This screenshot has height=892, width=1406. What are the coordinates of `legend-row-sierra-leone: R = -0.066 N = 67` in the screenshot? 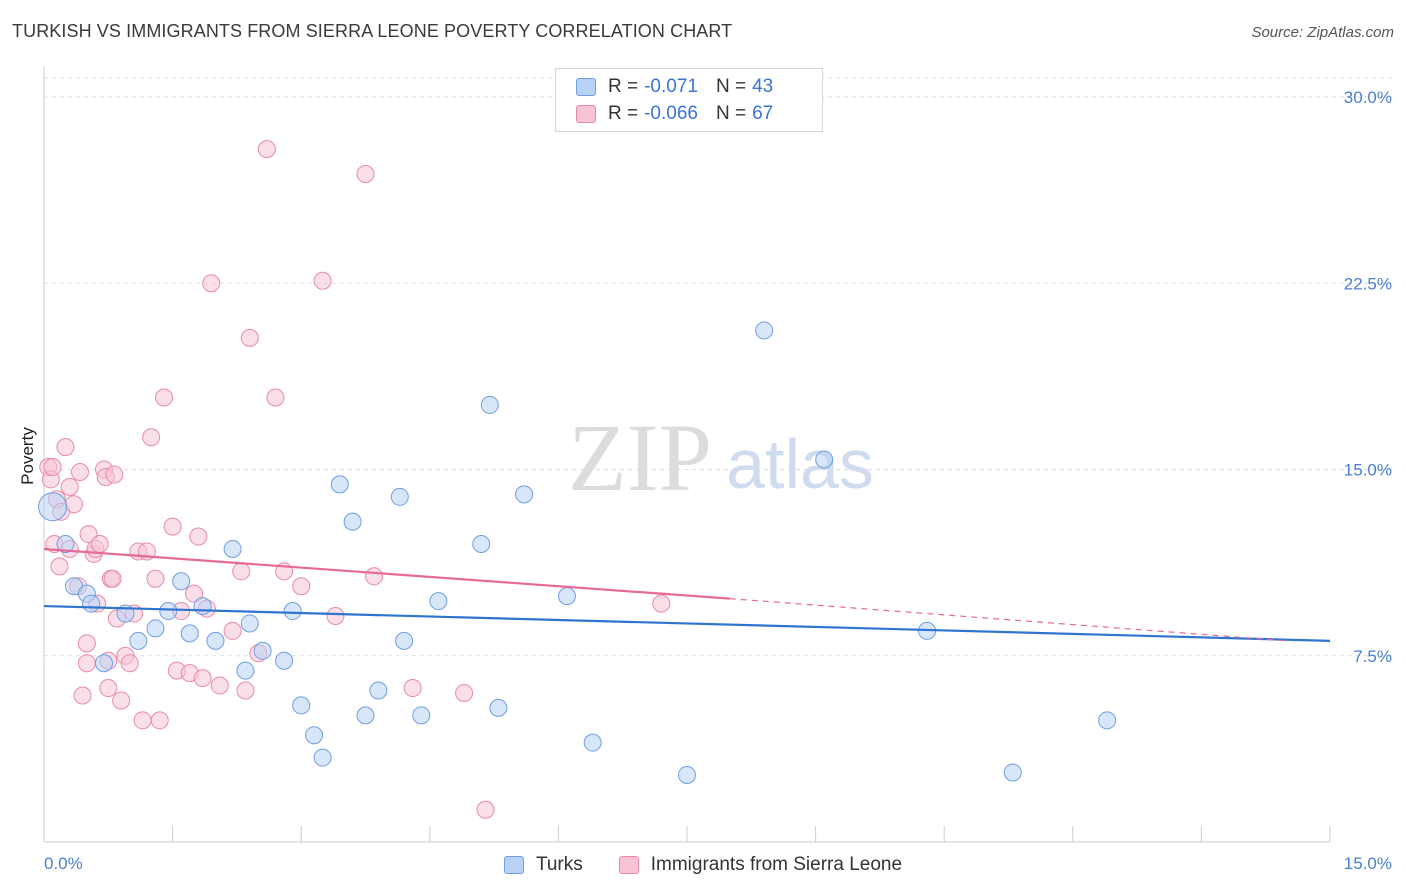 It's located at (674, 114).